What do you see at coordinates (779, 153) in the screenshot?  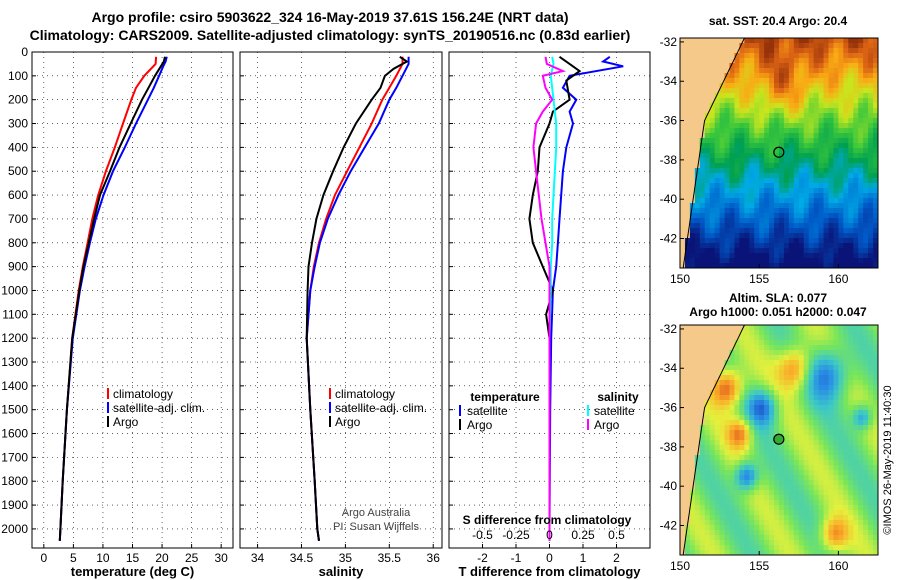 I see `sst-map-cells` at bounding box center [779, 153].